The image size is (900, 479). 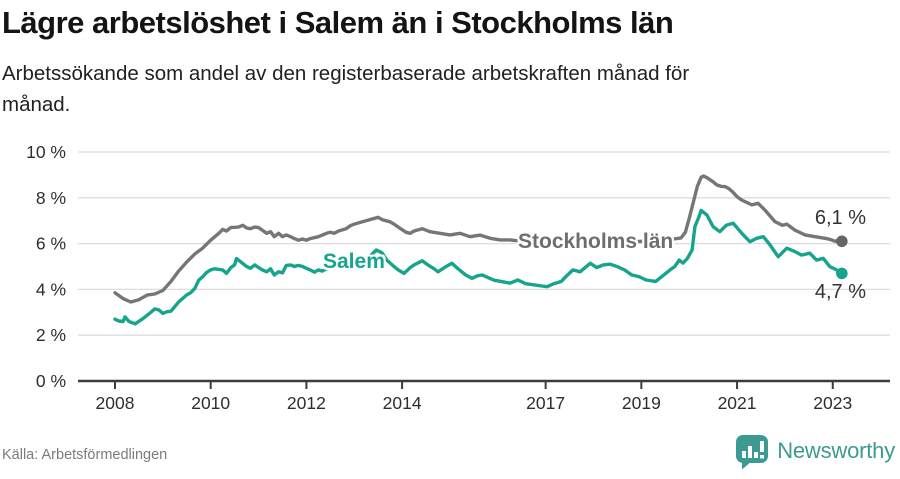 I want to click on svg-text: 2008, so click(x=115, y=403).